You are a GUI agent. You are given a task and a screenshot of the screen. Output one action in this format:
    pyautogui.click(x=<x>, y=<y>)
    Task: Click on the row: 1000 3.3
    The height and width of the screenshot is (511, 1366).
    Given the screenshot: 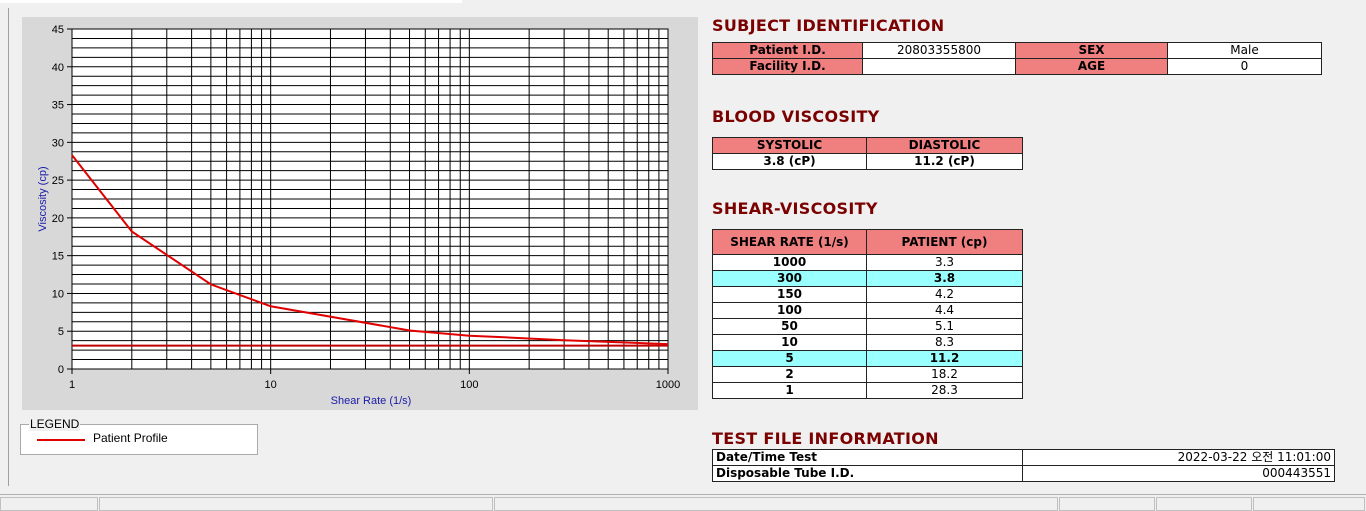 What is the action you would take?
    pyautogui.click(x=867, y=262)
    